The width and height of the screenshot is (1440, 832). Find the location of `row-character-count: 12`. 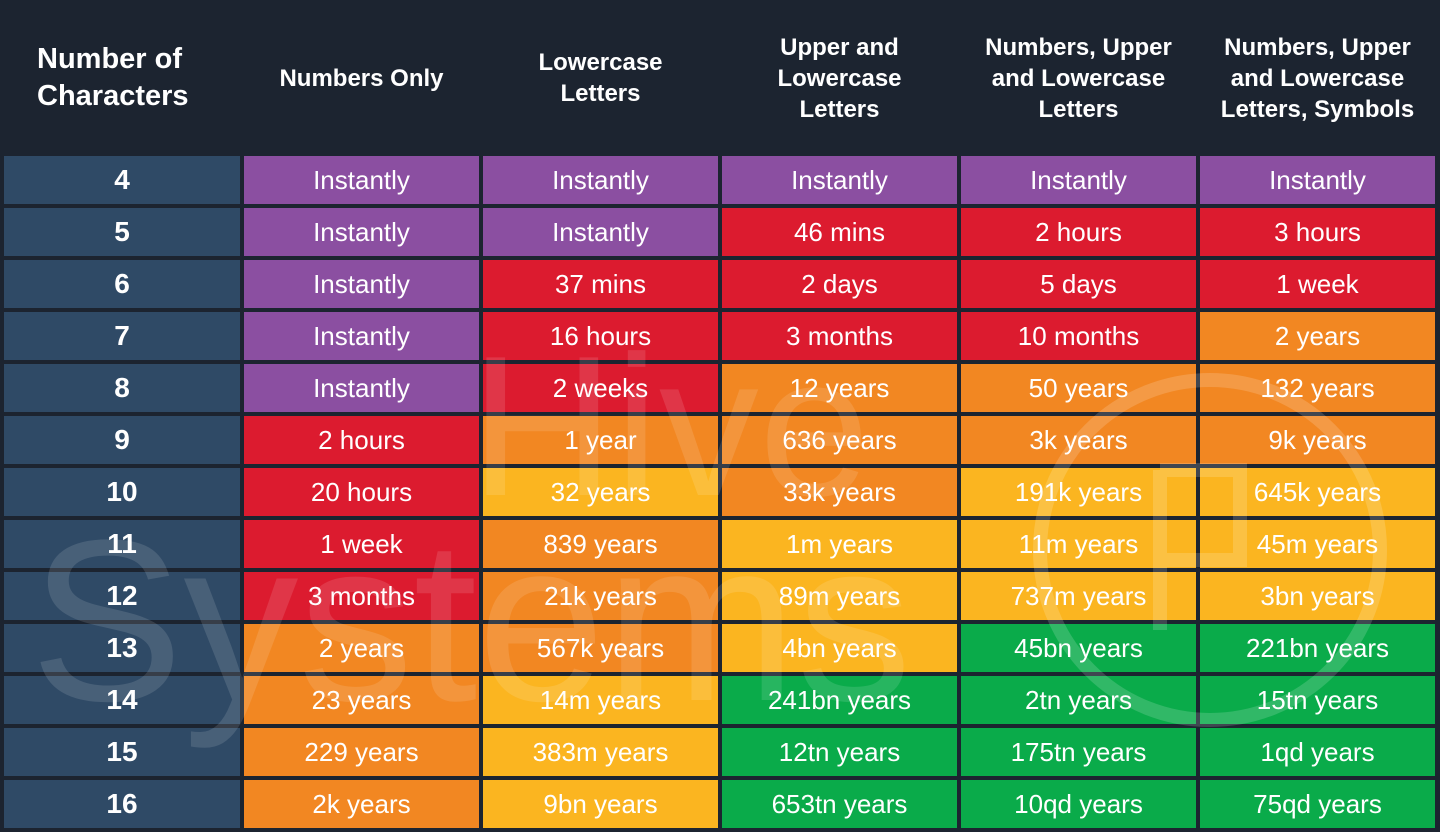

row-character-count: 12 is located at coordinates (122, 596).